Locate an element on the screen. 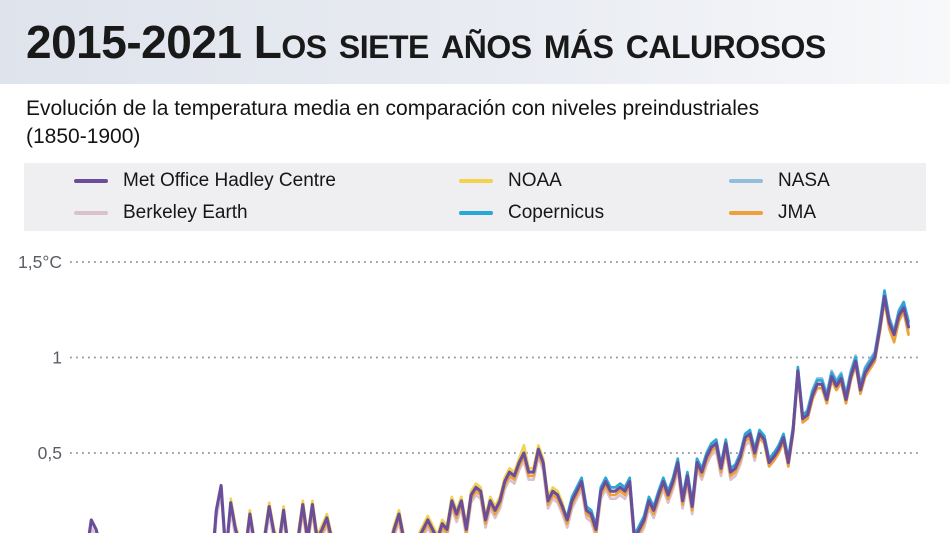 The image size is (950, 533). legend-label-berkeley-earth: Berkeley Earth is located at coordinates (185, 213).